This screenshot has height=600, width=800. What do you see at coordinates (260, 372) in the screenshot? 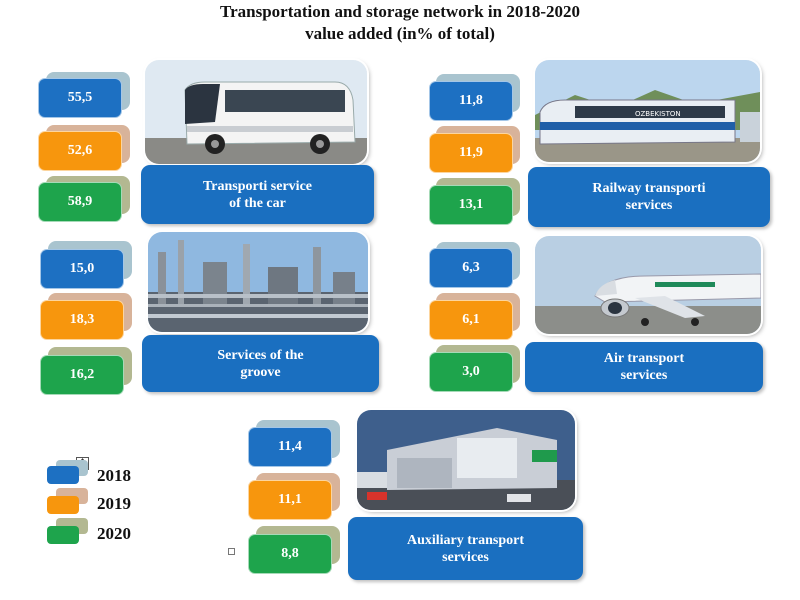
I see `label-groove-line-2: groove` at bounding box center [260, 372].